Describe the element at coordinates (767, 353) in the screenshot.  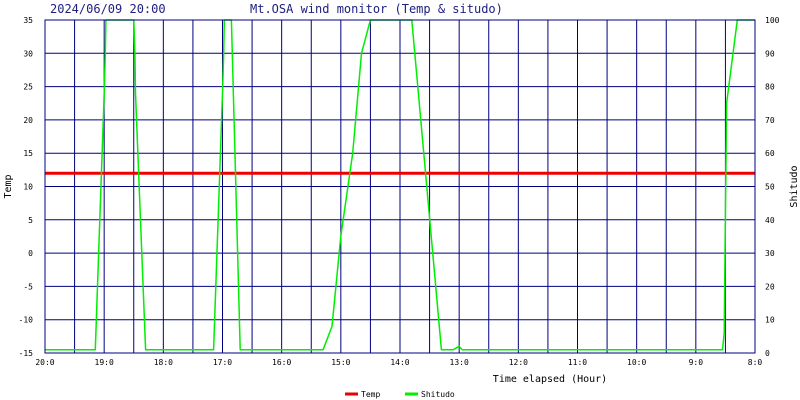
I see `y2-tick-label: 0` at that location.